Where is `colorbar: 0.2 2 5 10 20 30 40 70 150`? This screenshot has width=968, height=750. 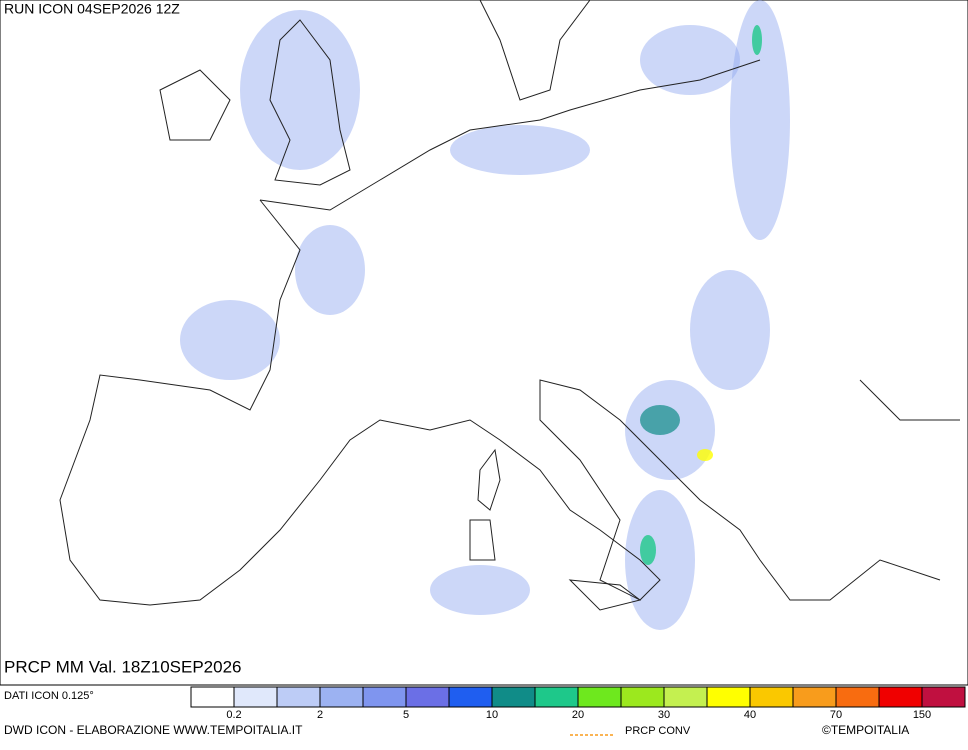 colorbar: 0.2 2 5 10 20 30 40 70 150 is located at coordinates (578, 703).